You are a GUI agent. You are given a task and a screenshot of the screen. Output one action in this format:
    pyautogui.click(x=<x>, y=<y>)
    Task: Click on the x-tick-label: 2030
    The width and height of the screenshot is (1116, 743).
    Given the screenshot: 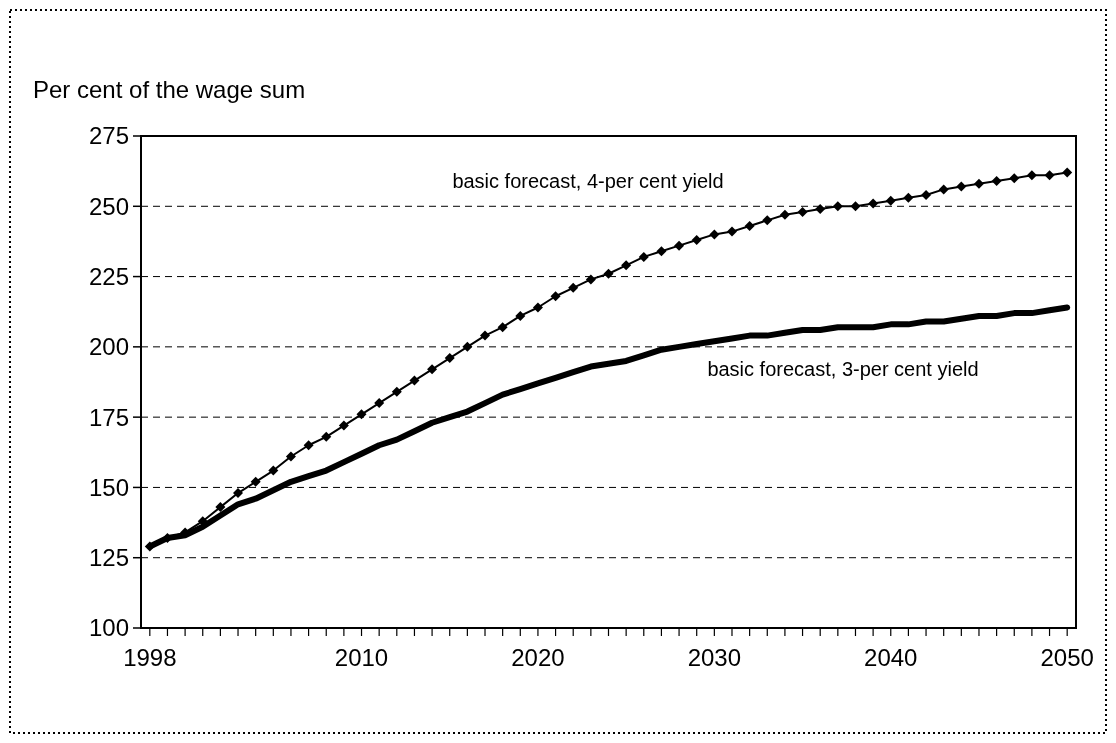 What is the action you would take?
    pyautogui.click(x=714, y=657)
    